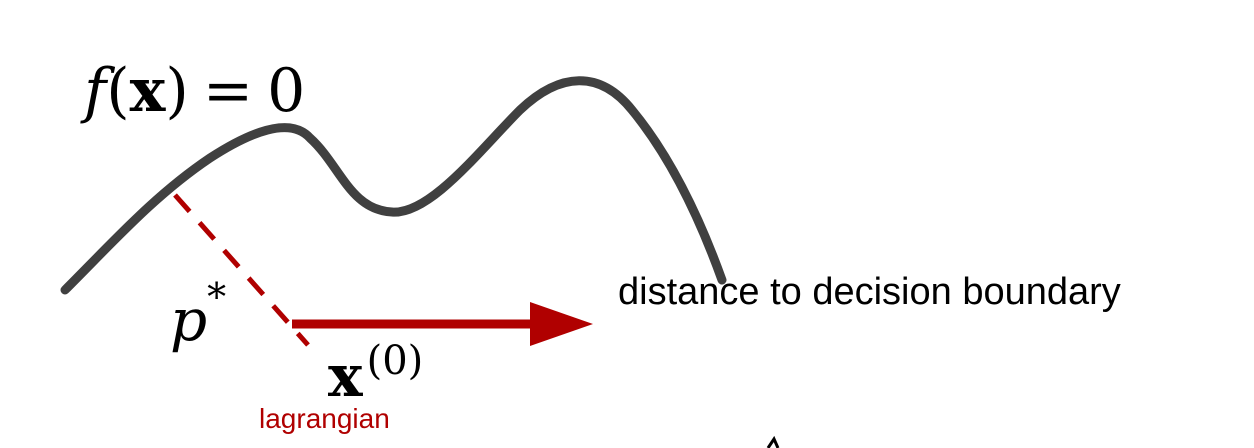  What do you see at coordinates (773, 441) in the screenshot?
I see `stroke-fragment` at bounding box center [773, 441].